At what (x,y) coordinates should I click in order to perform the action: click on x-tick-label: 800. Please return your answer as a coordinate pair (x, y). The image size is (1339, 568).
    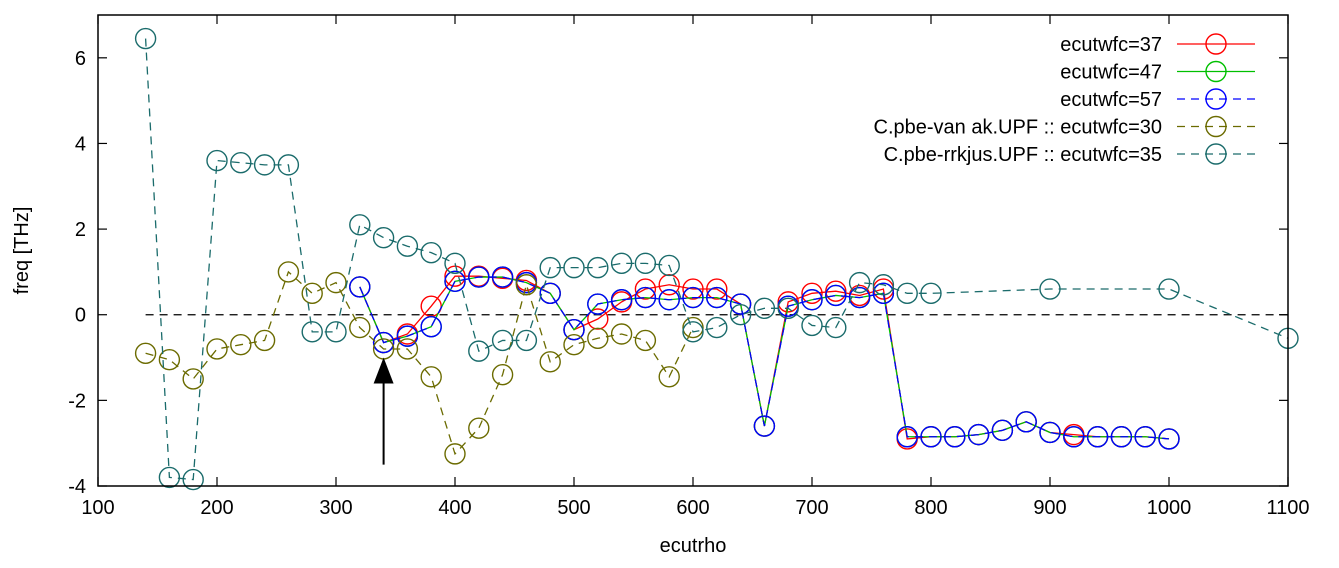
    Looking at the image, I should click on (930, 508).